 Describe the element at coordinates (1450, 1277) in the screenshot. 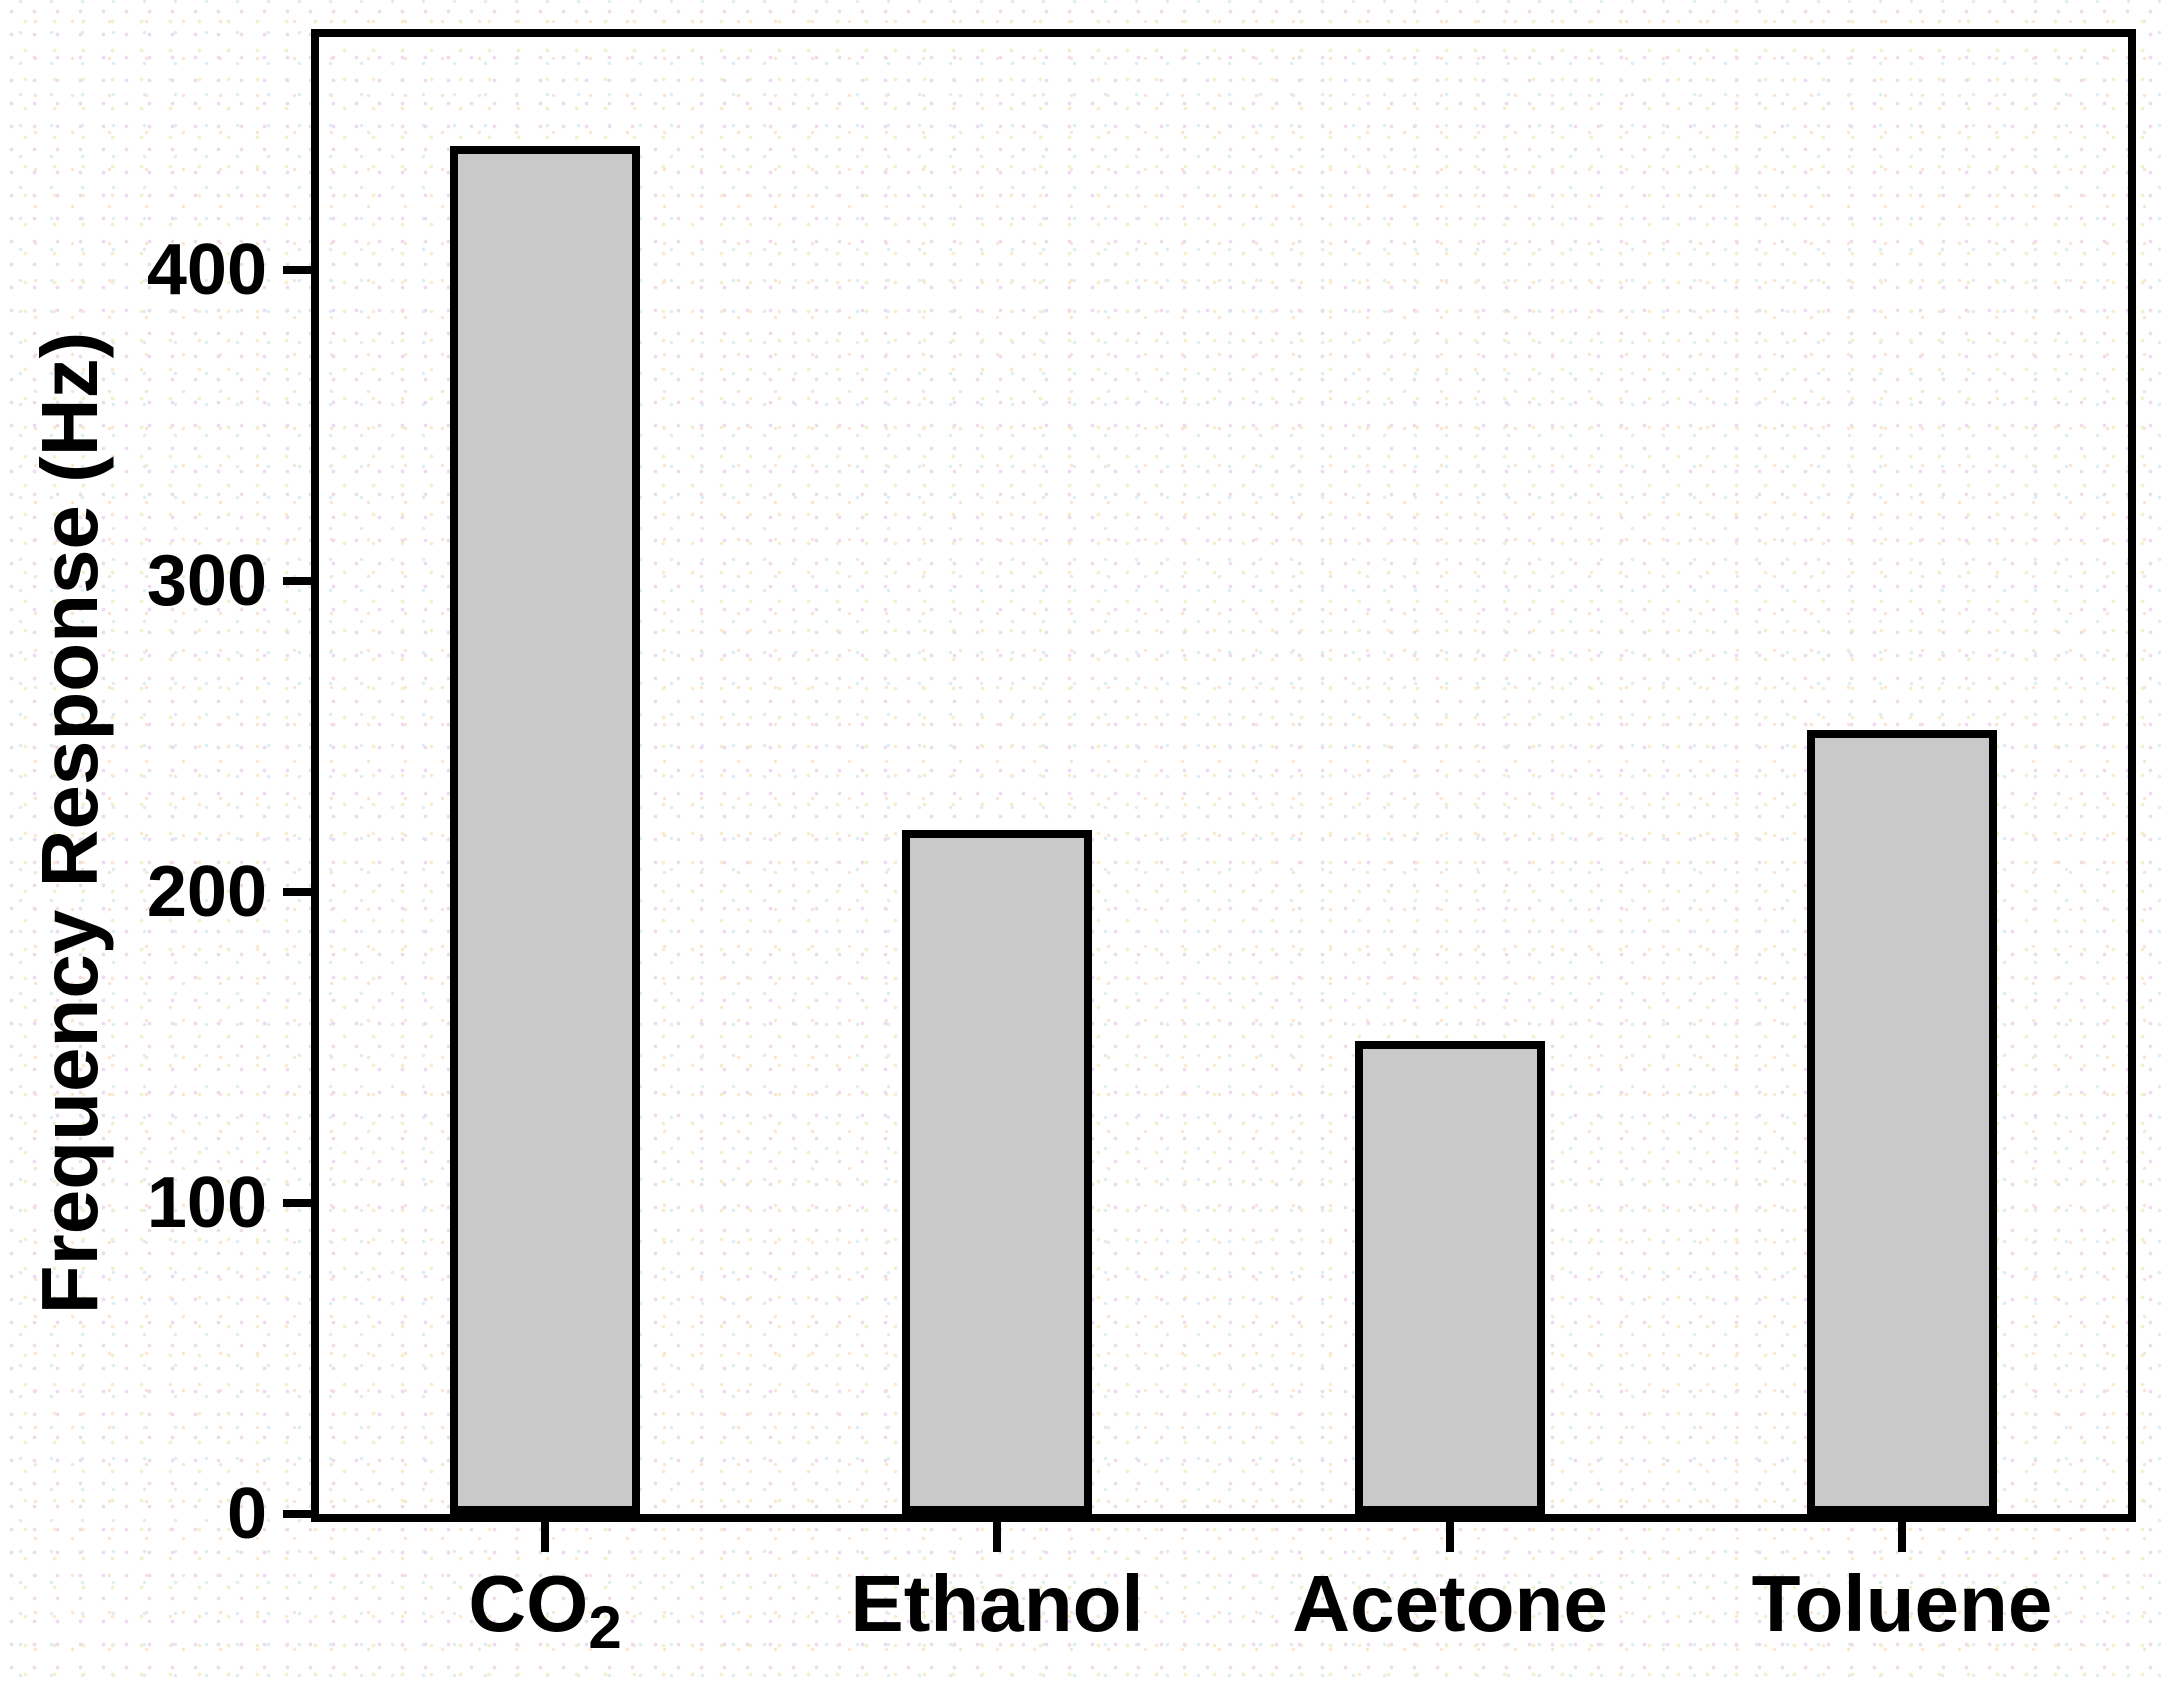

I see `bar-acetone` at that location.